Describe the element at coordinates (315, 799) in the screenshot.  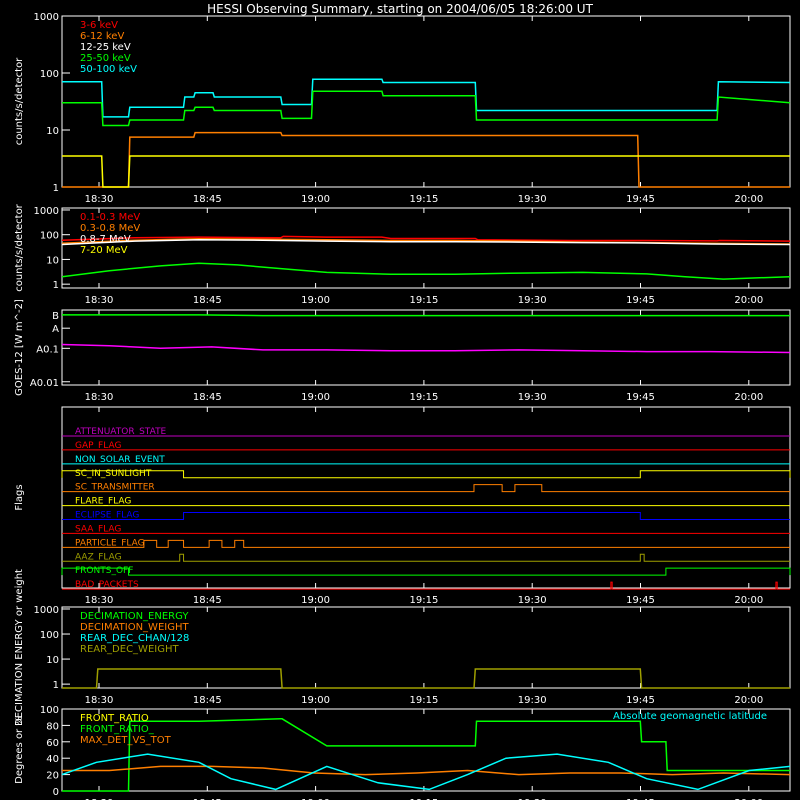
I see `ratio-time-tick-label: 19:00` at that location.